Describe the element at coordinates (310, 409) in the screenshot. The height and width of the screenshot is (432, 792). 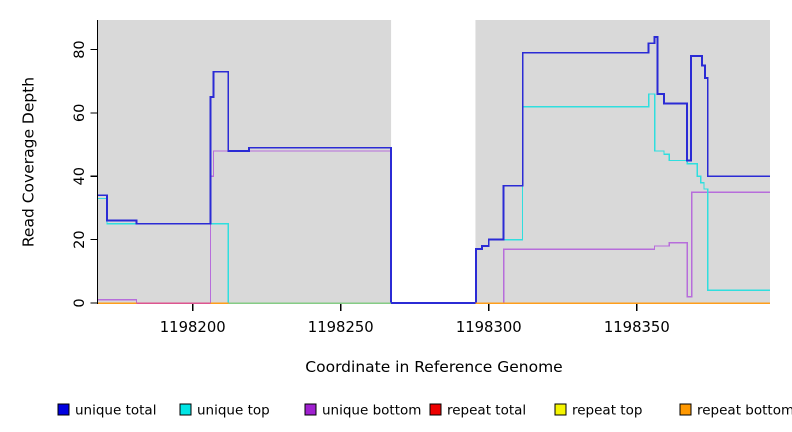
I see `legend-swatch-unique-bottom` at that location.